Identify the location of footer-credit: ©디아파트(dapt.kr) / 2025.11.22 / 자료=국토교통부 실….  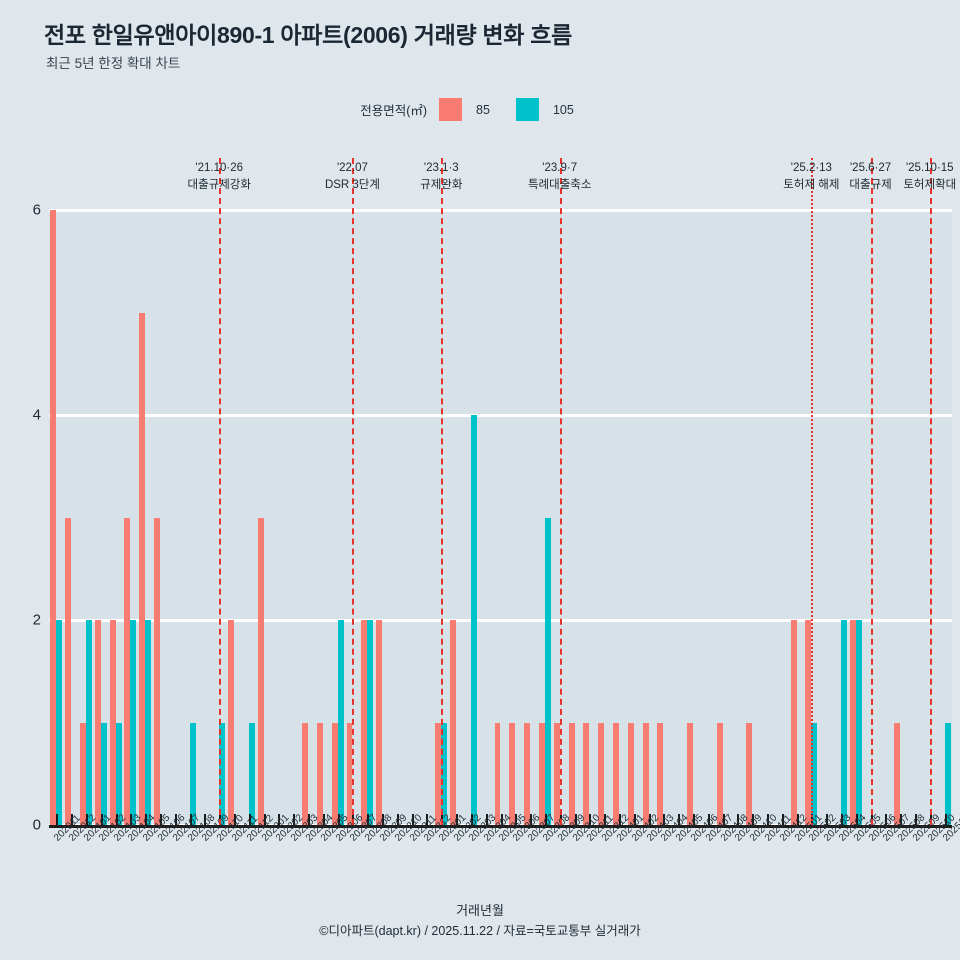
(480, 931).